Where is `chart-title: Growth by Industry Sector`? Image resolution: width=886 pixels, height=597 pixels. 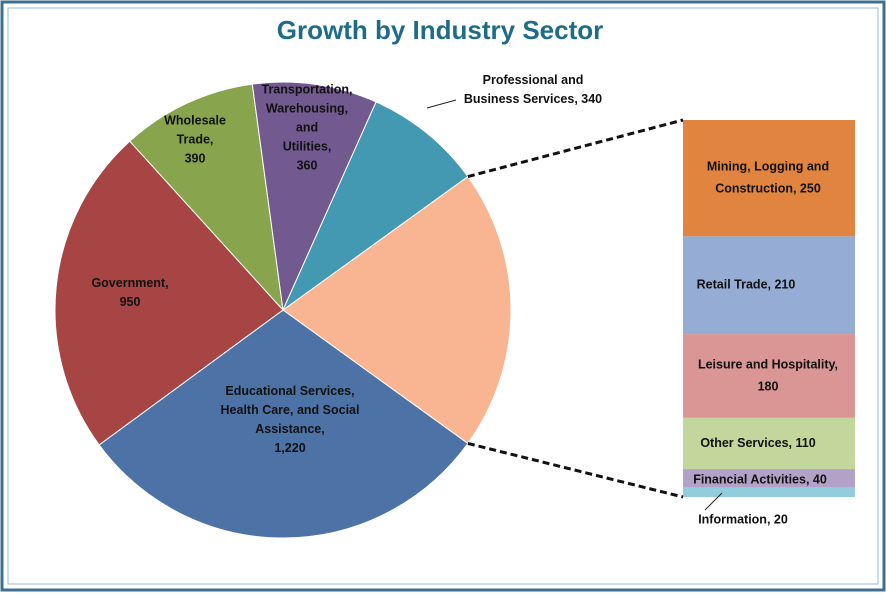 chart-title: Growth by Industry Sector is located at coordinates (440, 30).